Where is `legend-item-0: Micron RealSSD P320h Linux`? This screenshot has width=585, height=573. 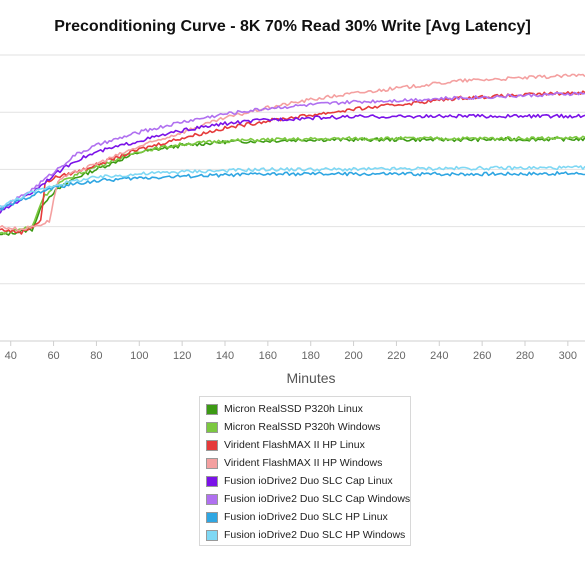
legend-item-0: Micron RealSSD P320h Linux is located at coordinates (308, 409).